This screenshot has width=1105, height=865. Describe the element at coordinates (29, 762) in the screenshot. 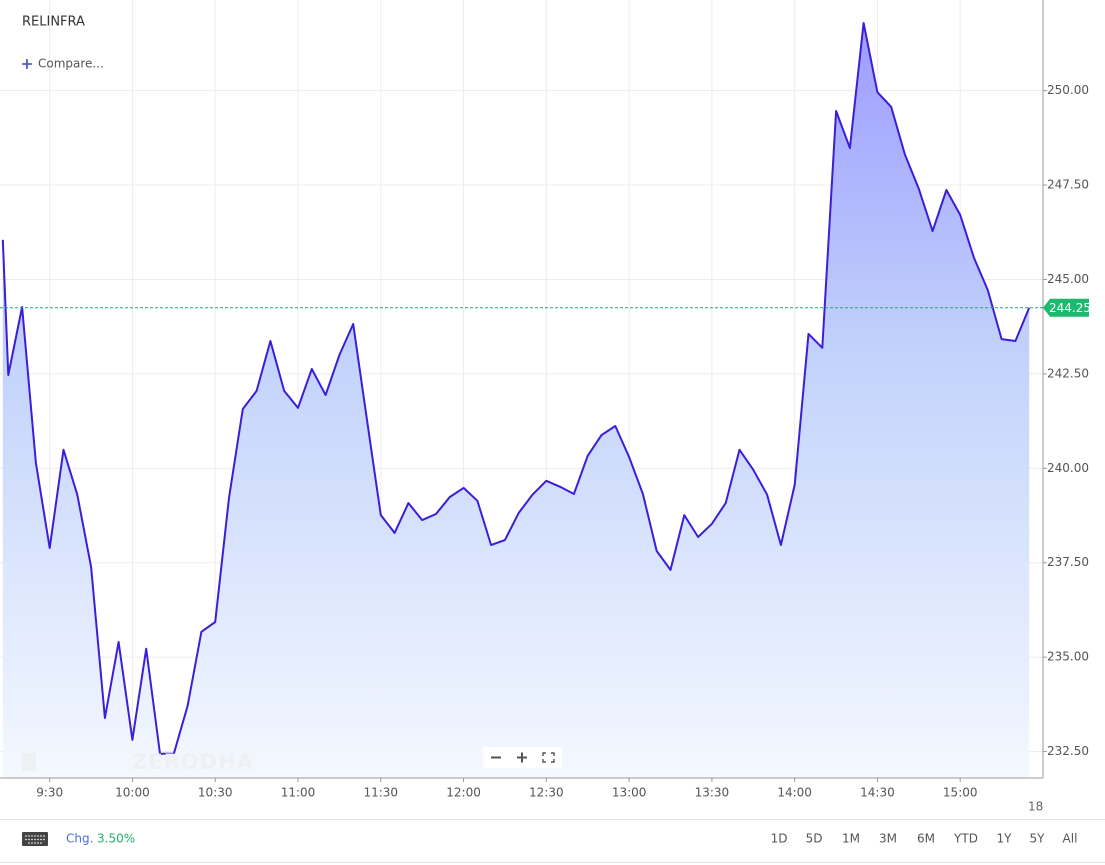

I see `watermark-logo` at that location.